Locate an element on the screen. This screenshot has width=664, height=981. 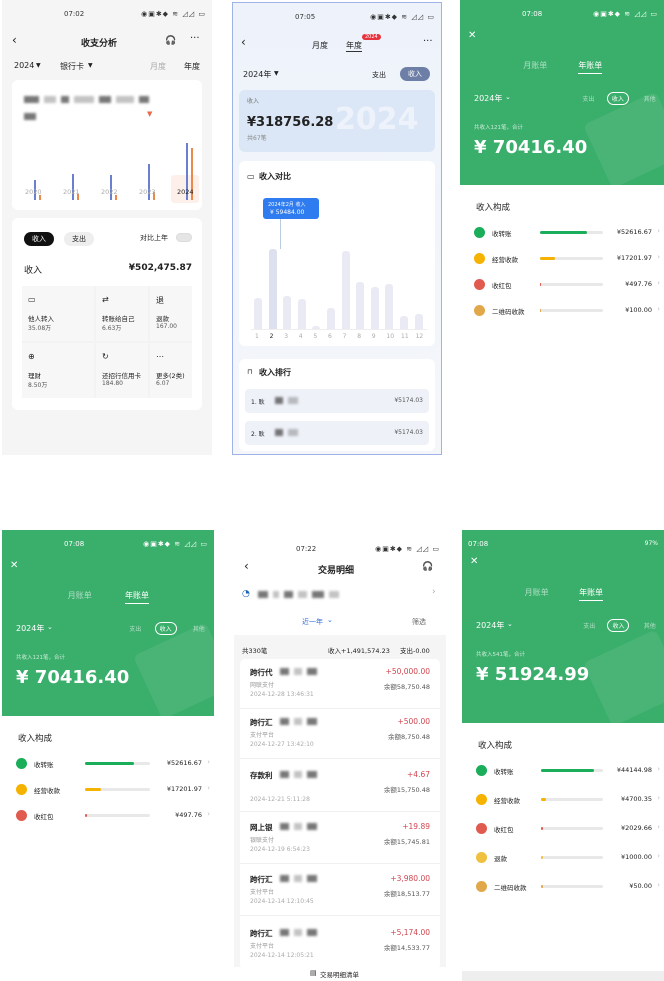
year-tick-label: 2024 is located at coordinates (185, 192).